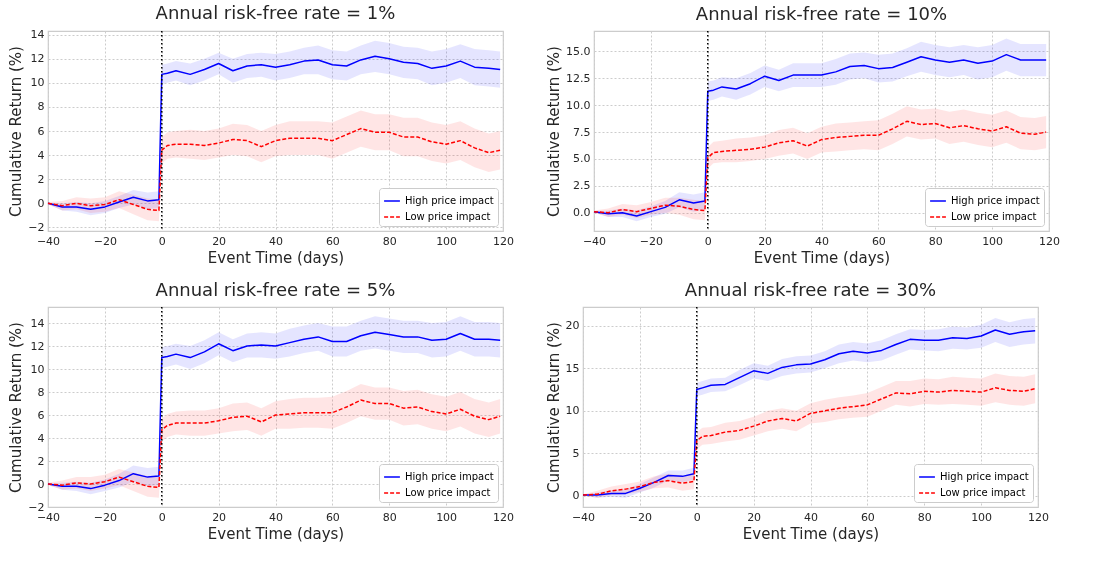 The width and height of the screenshot is (1094, 575). I want to click on chart-title: Annual risk-free rate = 1%, so click(275, 12).